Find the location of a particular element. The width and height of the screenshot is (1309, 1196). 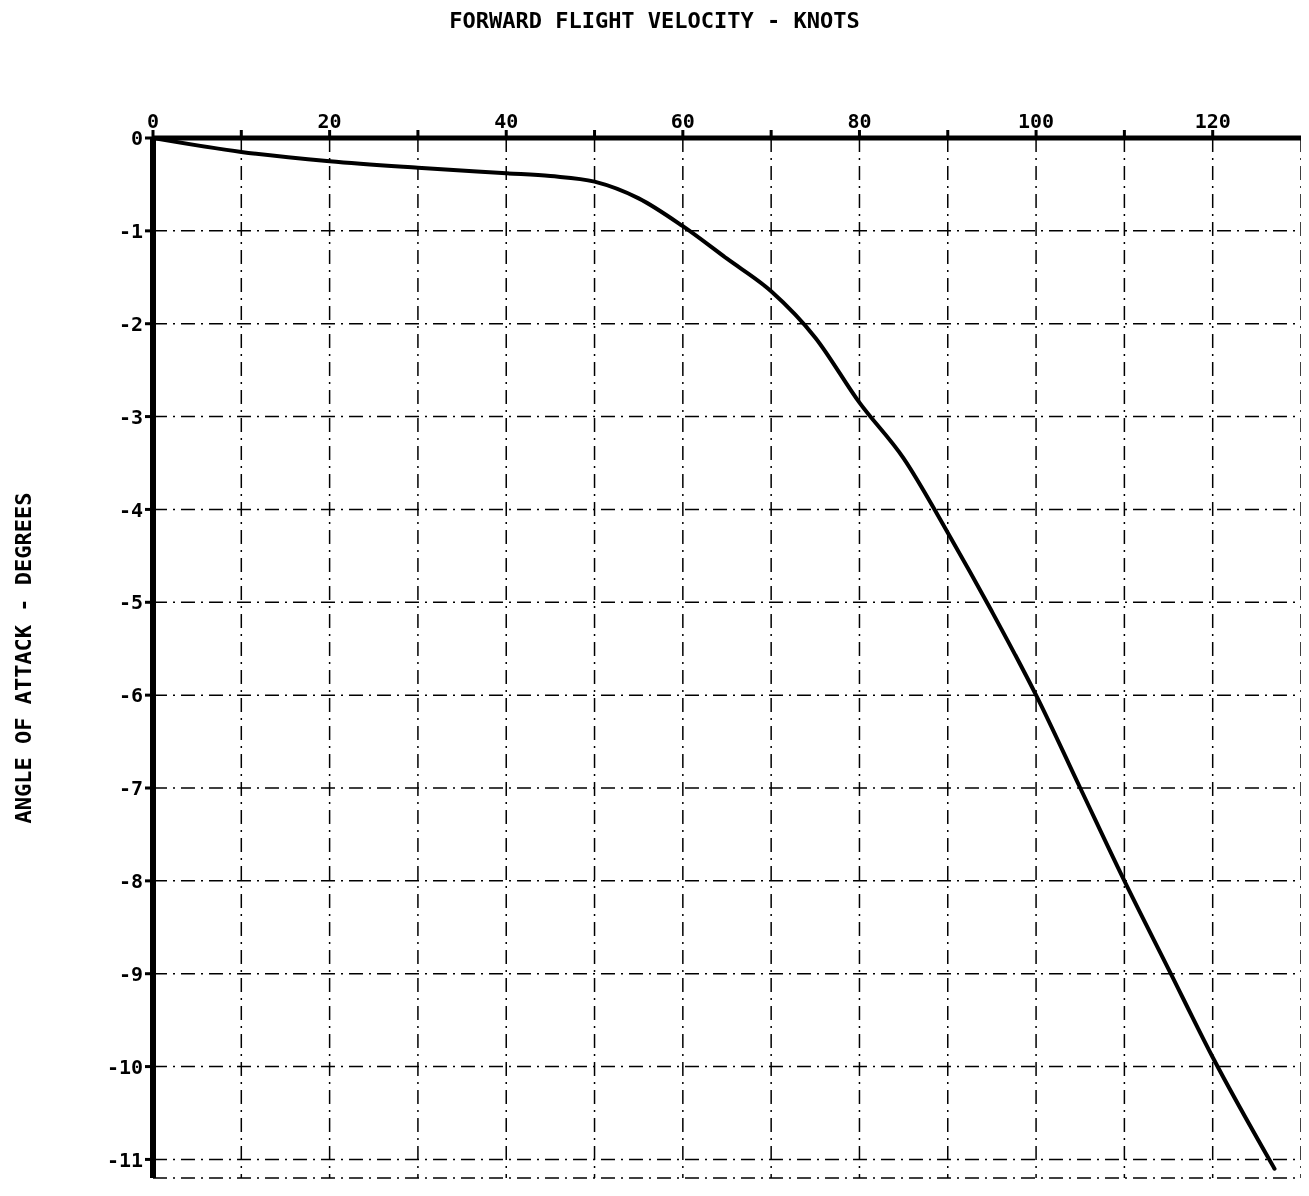

x-tick-label: 0 is located at coordinates (153, 121).